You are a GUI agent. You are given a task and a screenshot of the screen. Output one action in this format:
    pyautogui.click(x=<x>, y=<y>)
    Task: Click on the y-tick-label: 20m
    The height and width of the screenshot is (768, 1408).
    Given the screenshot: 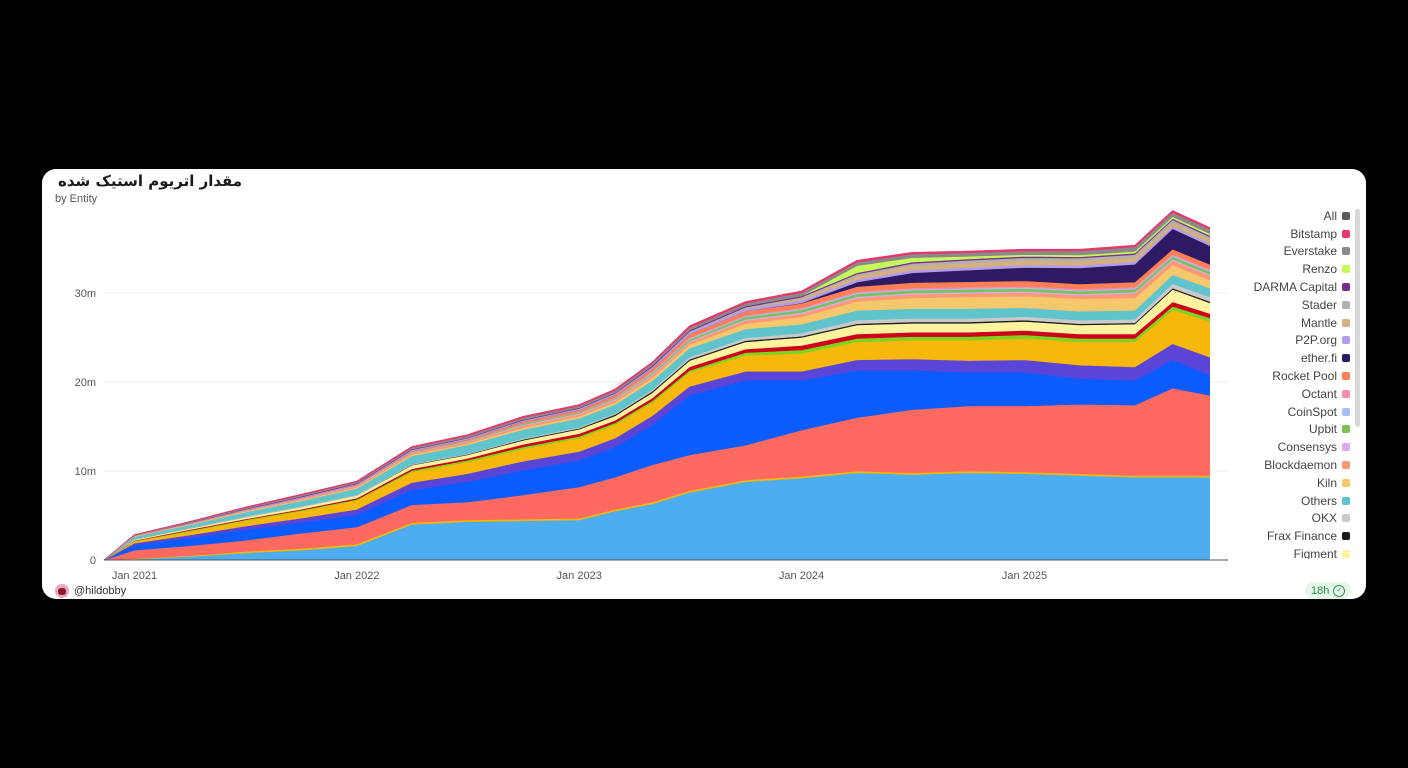 What is the action you would take?
    pyautogui.click(x=85, y=383)
    